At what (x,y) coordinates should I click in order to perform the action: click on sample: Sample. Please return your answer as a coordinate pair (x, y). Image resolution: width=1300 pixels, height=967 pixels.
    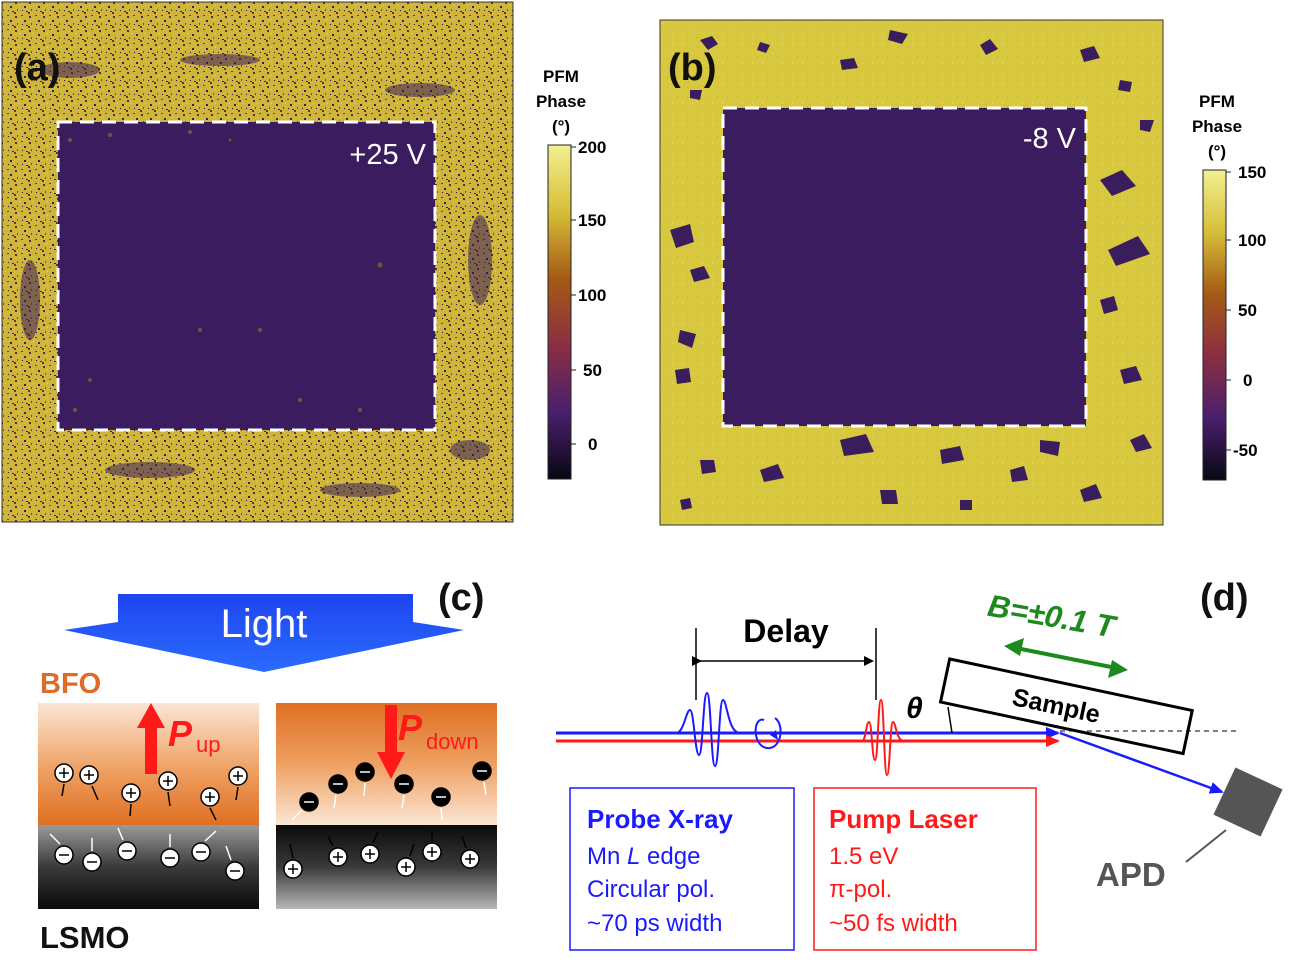
    Looking at the image, I should click on (1066, 706).